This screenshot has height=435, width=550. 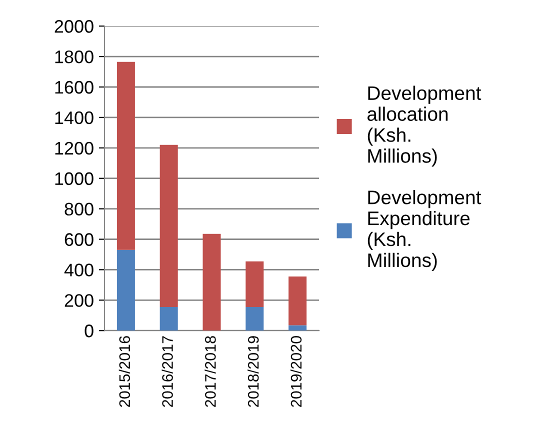 I want to click on y-tick-label: 1800, so click(x=74, y=57).